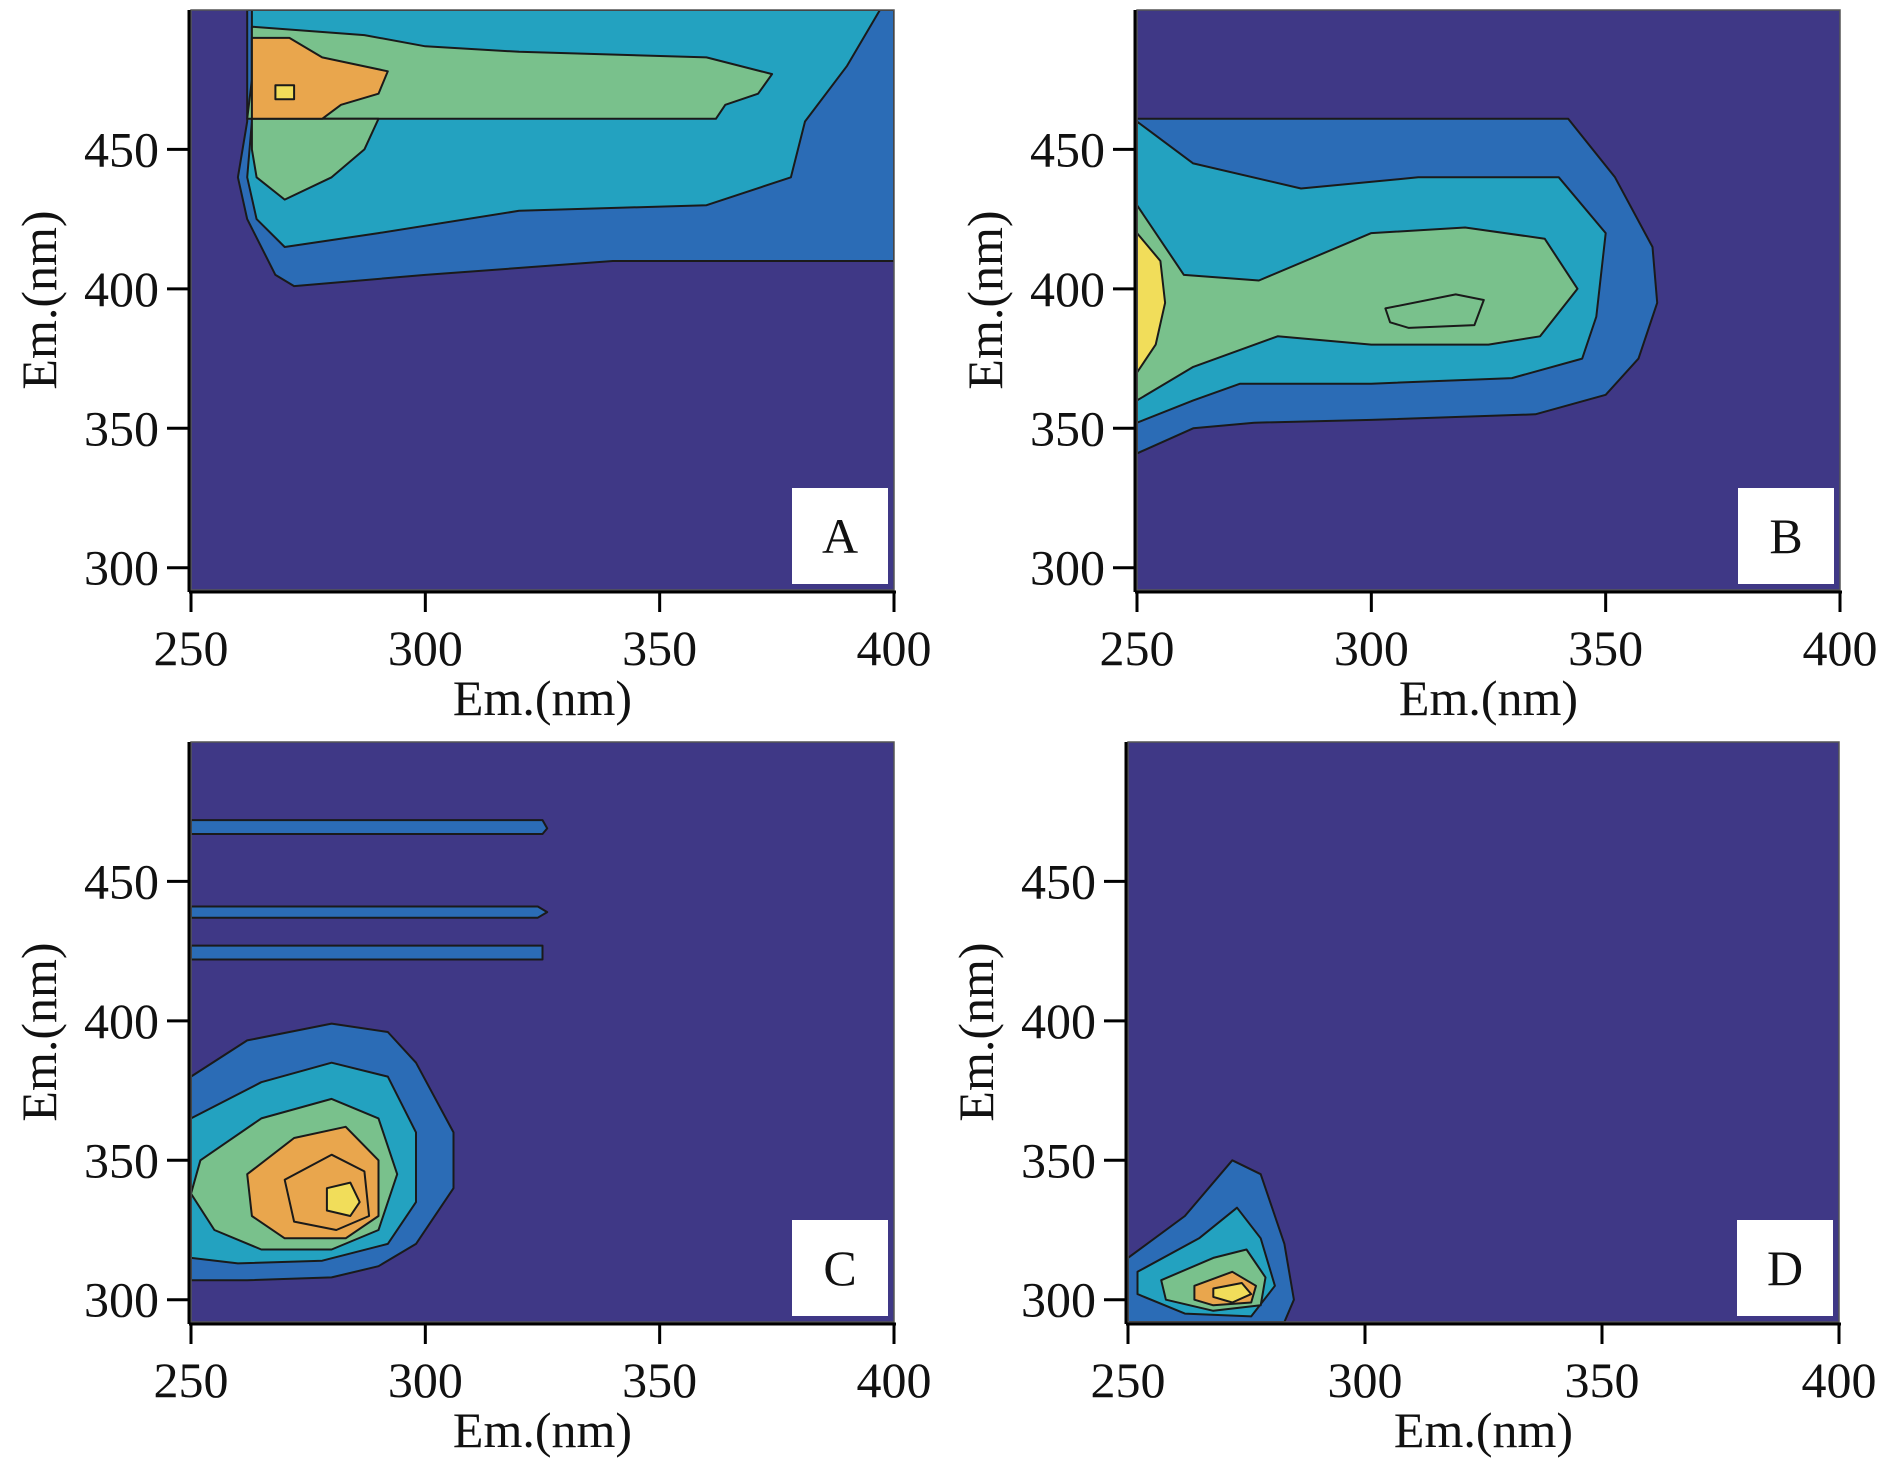  I want to click on panel-b-y-tick-label-450: 450, so click(1067, 149).